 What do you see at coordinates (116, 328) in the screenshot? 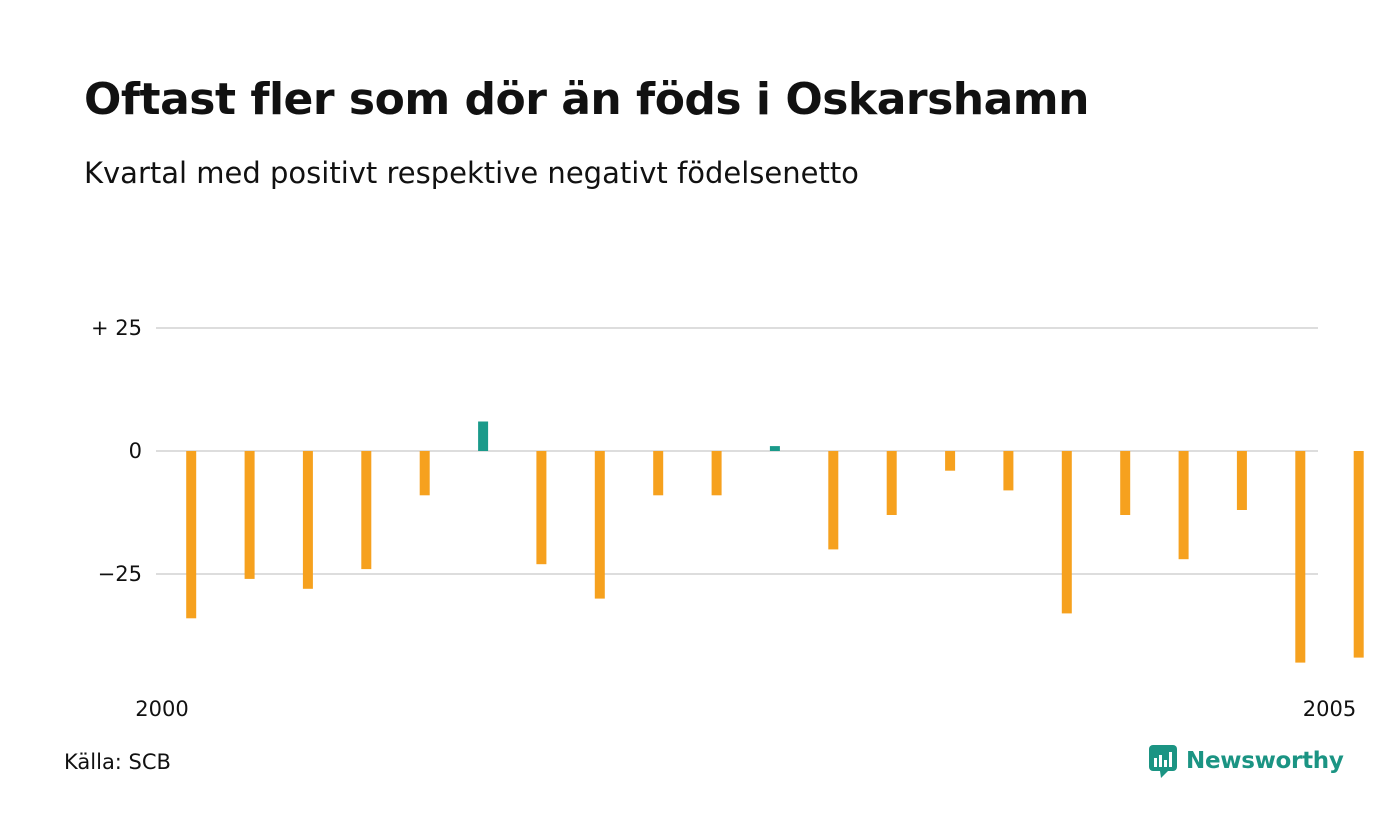
I see `y-tick-label: + 25` at bounding box center [116, 328].